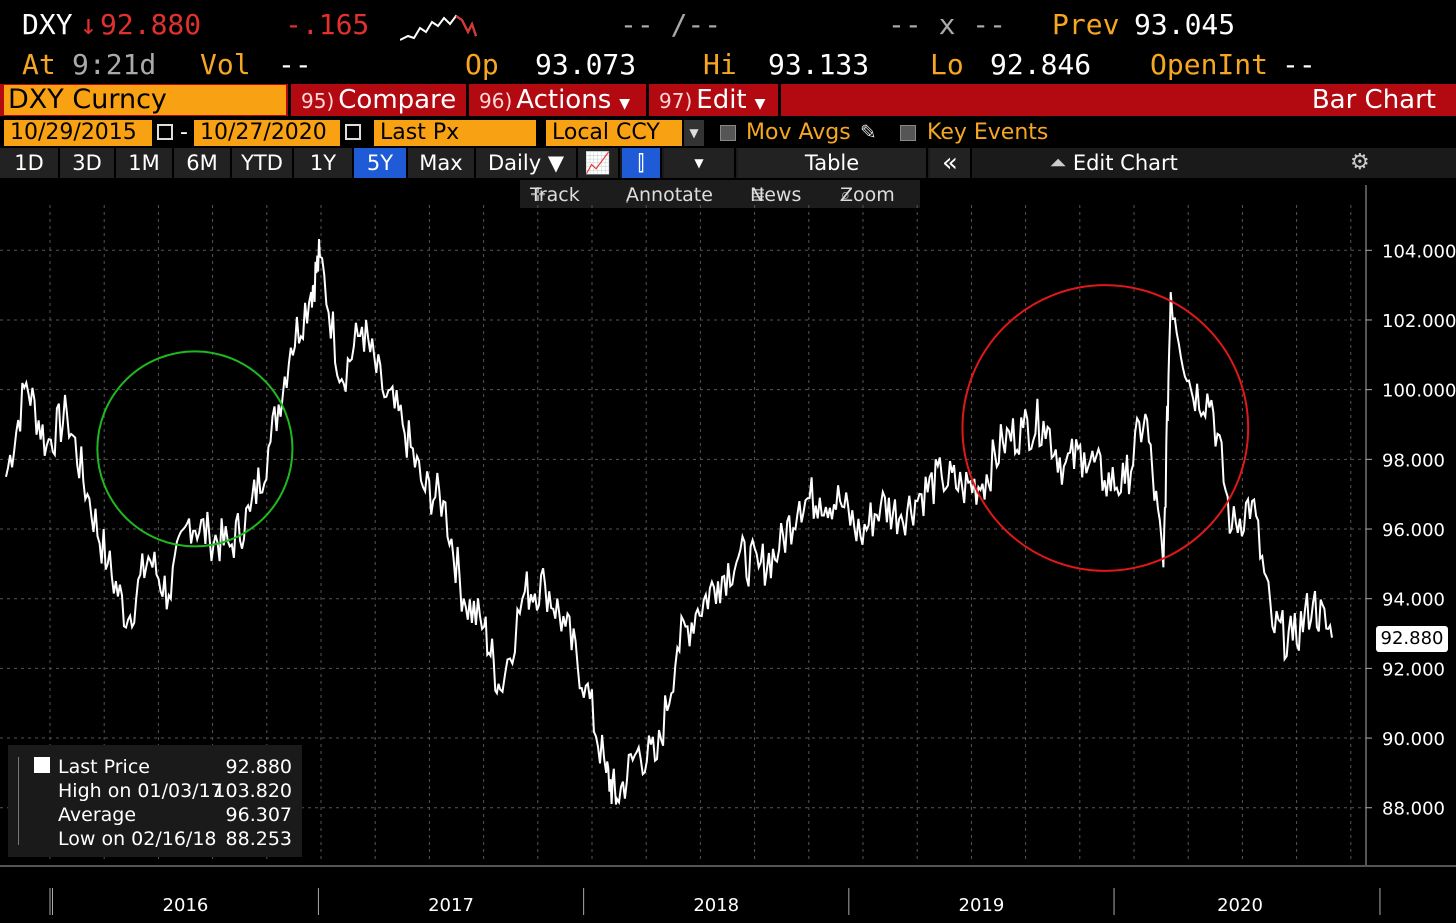 This screenshot has width=1456, height=923. I want to click on low-value: 92.846, so click(1041, 64).